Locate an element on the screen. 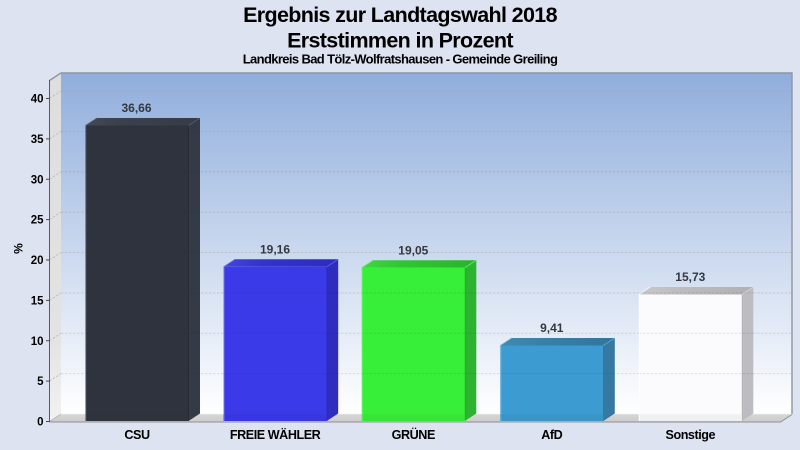  svg-text: 25 is located at coordinates (37, 221).